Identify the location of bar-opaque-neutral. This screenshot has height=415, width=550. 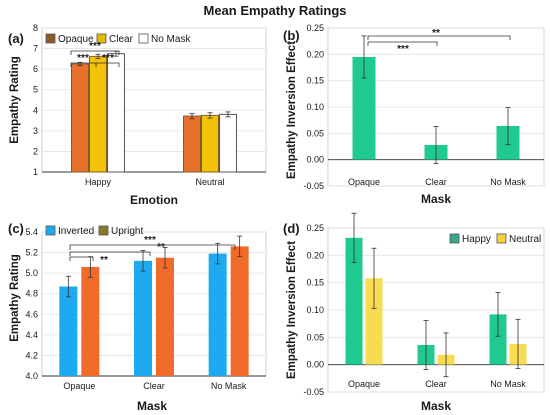
(374, 321).